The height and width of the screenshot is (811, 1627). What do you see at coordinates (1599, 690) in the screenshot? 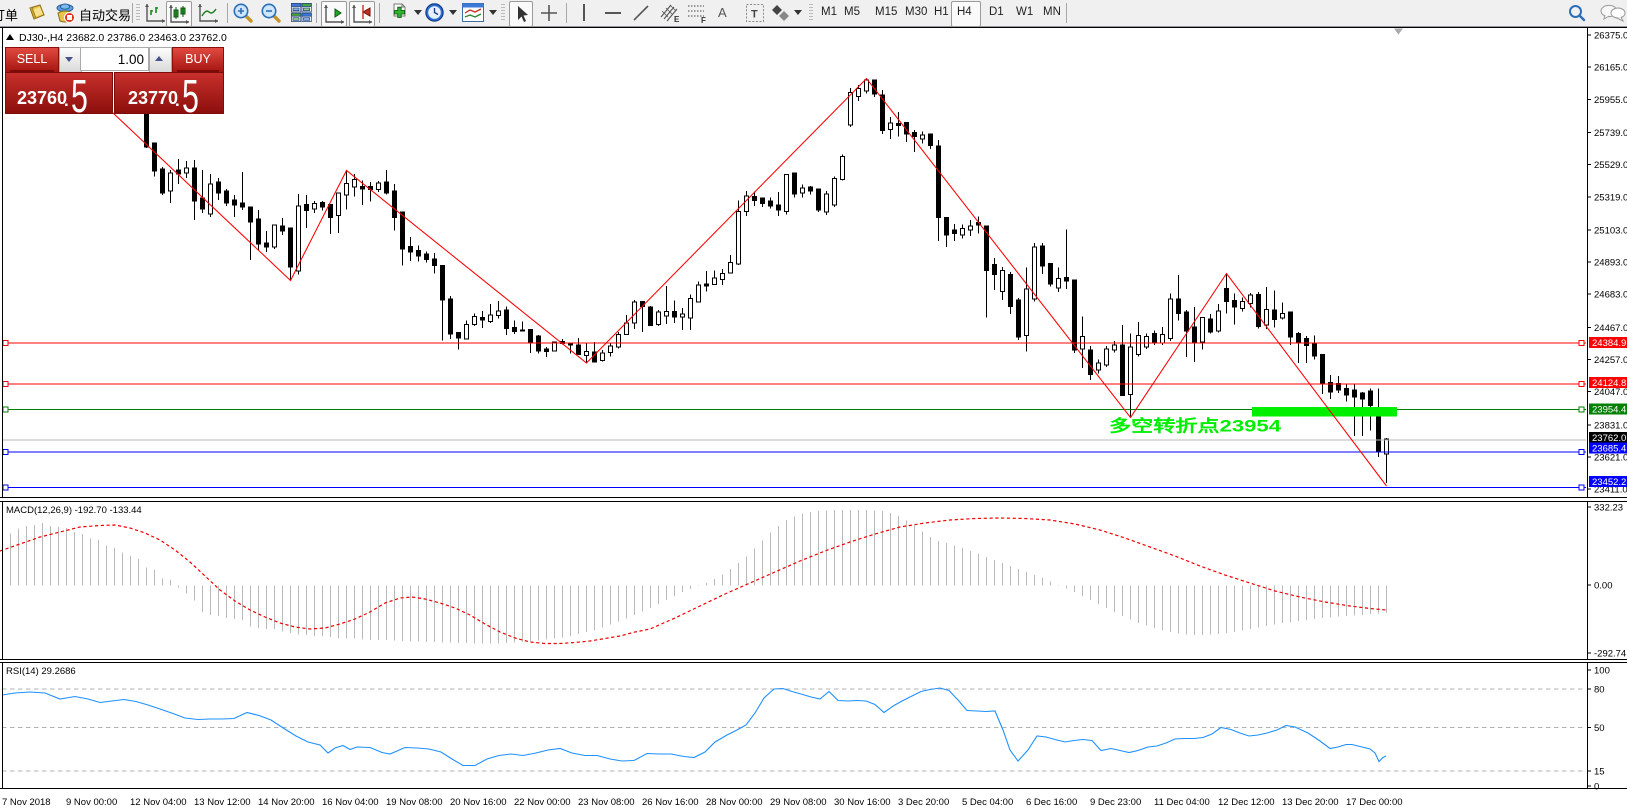
I see `svg-text: 80` at bounding box center [1599, 690].